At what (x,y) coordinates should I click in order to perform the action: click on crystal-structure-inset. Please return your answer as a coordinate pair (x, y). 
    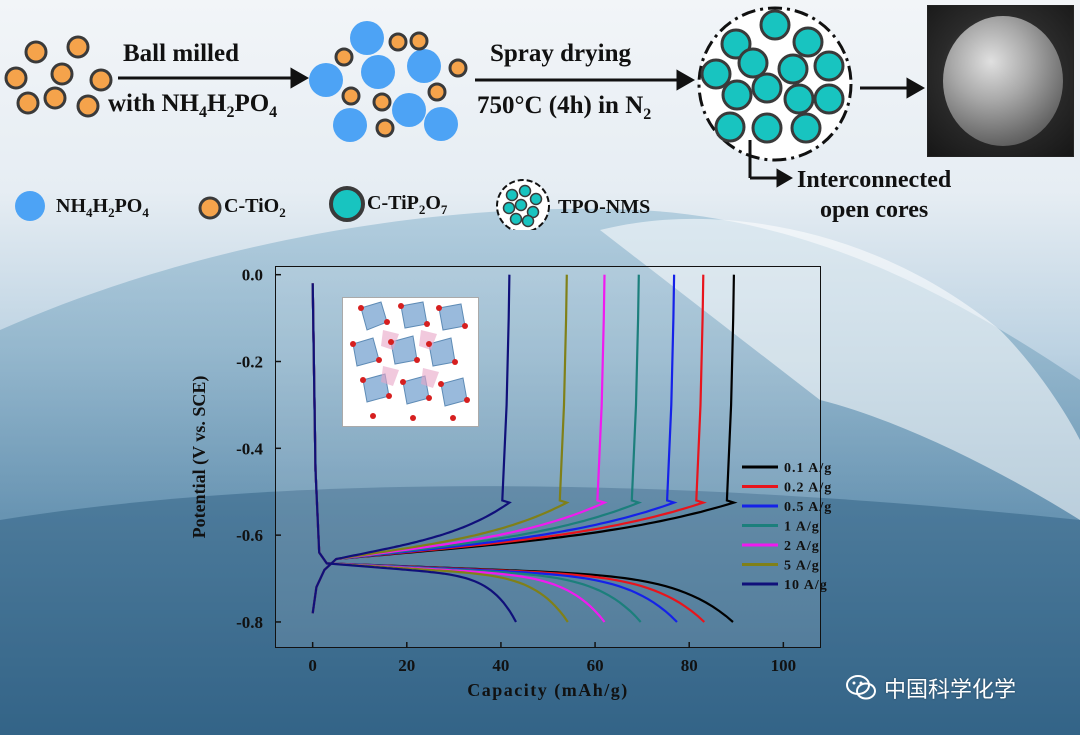
    Looking at the image, I should click on (410, 362).